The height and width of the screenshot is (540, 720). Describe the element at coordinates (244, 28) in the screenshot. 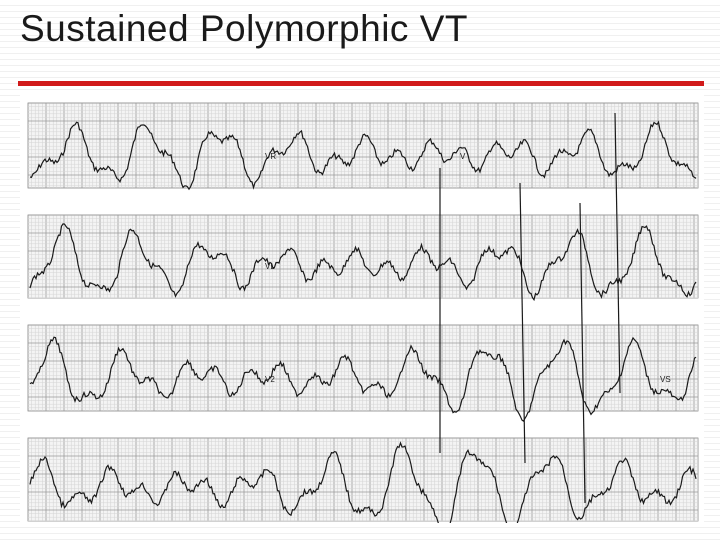

I see `slide-title: Sustained Polymorphic VT` at that location.